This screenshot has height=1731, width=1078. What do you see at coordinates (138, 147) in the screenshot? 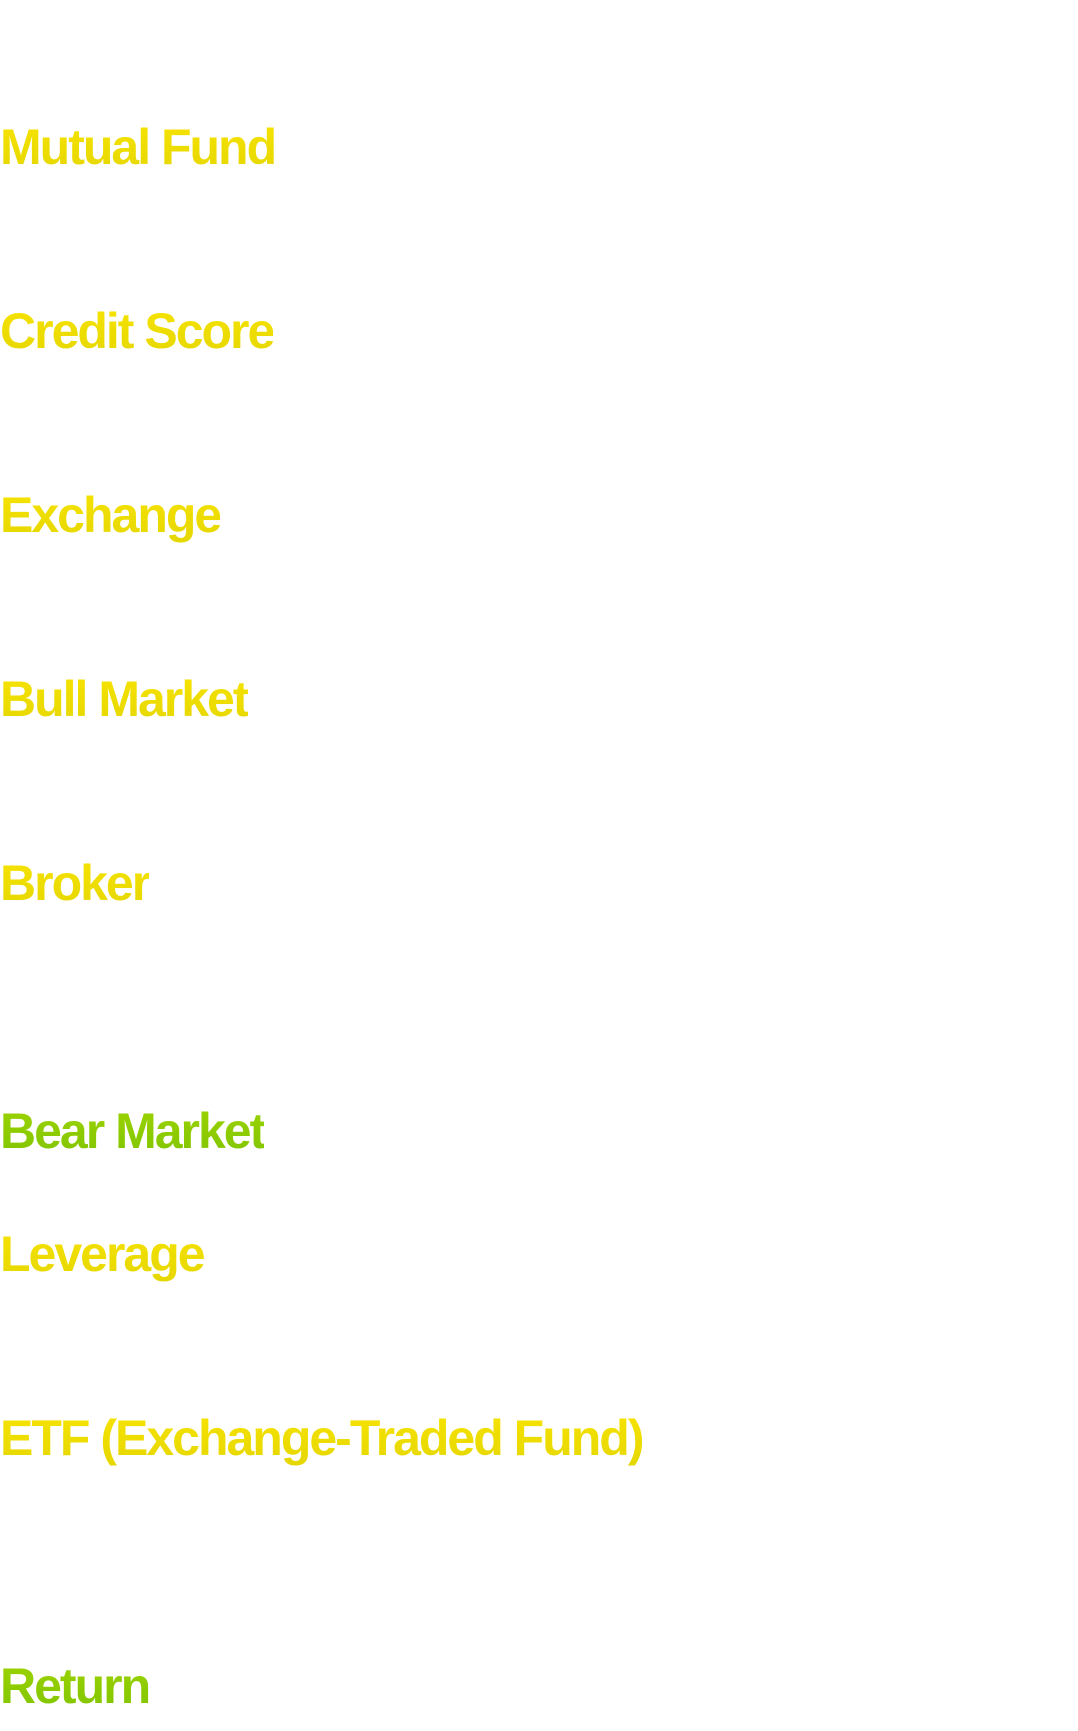
I see `term-mutual-fund: Mutual Fund` at bounding box center [138, 147].